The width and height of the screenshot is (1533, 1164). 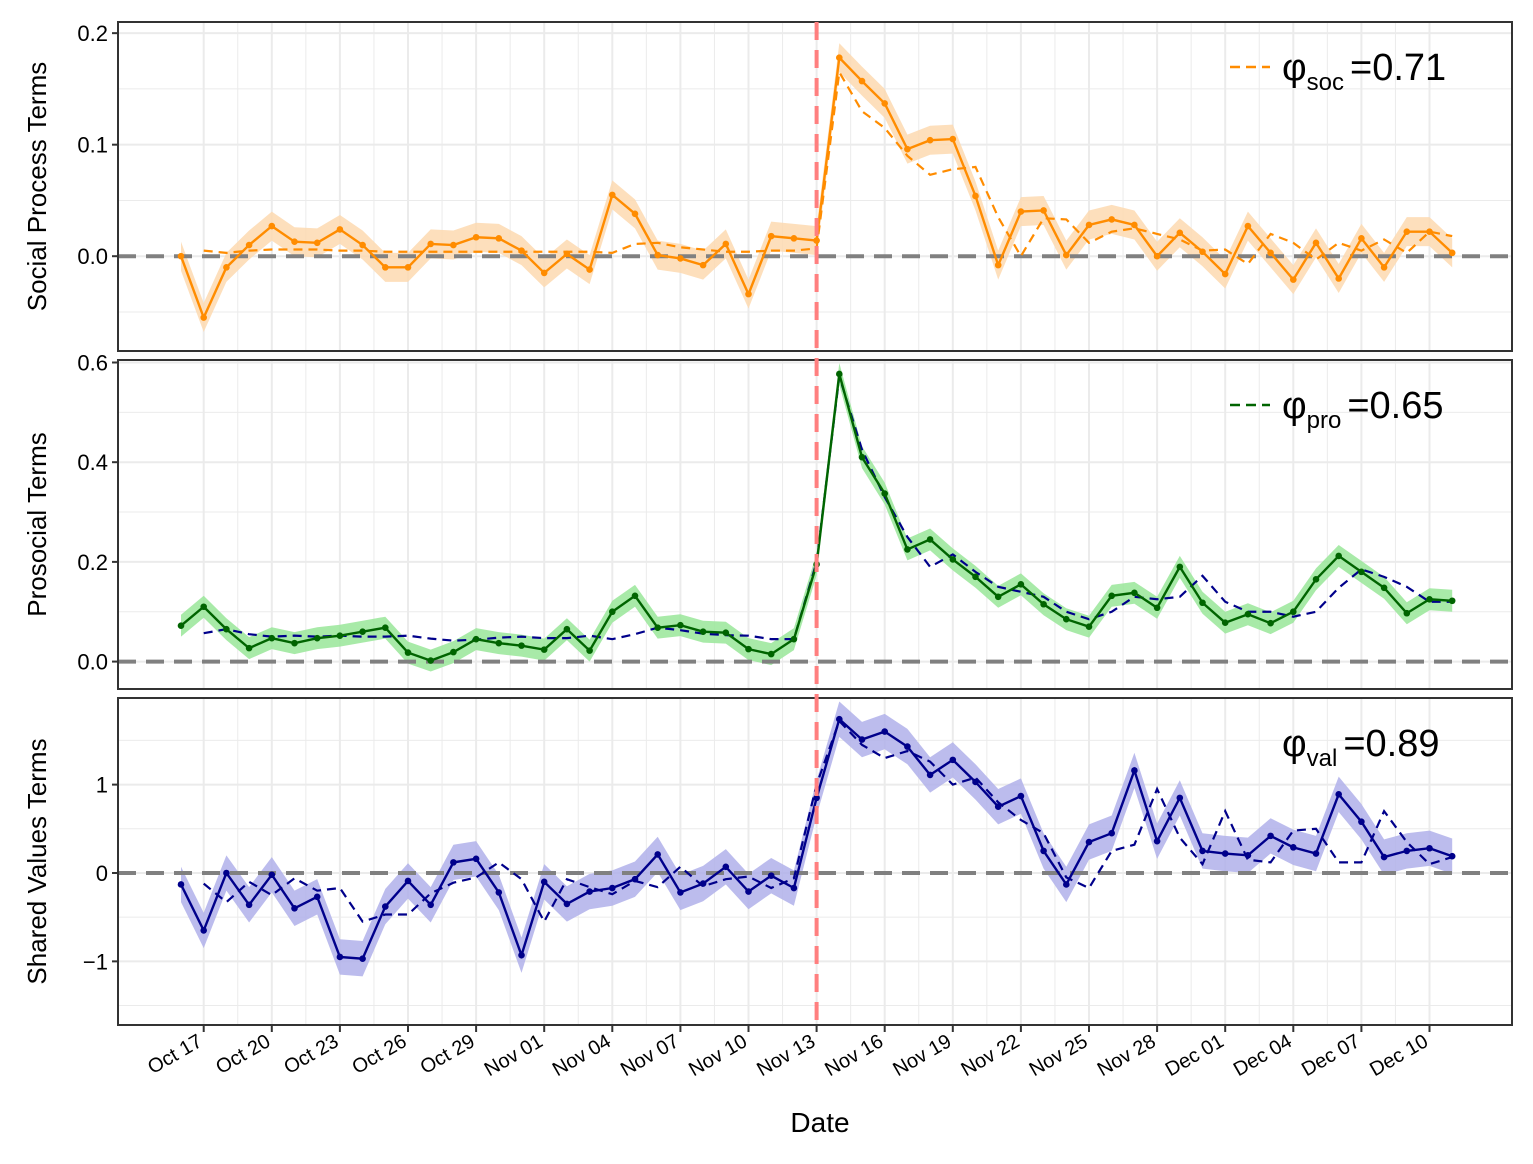 I want to click on x-tick-label: Nov 04, so click(x=582, y=1055).